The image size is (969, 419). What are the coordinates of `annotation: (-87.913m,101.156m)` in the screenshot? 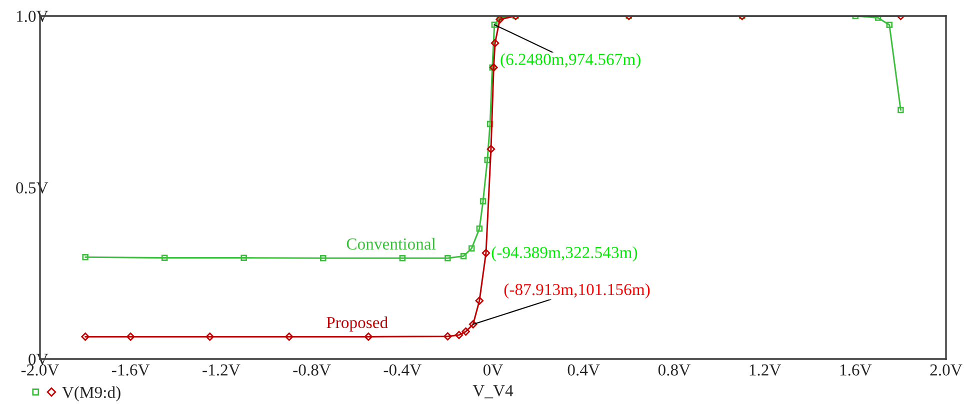 It's located at (577, 291).